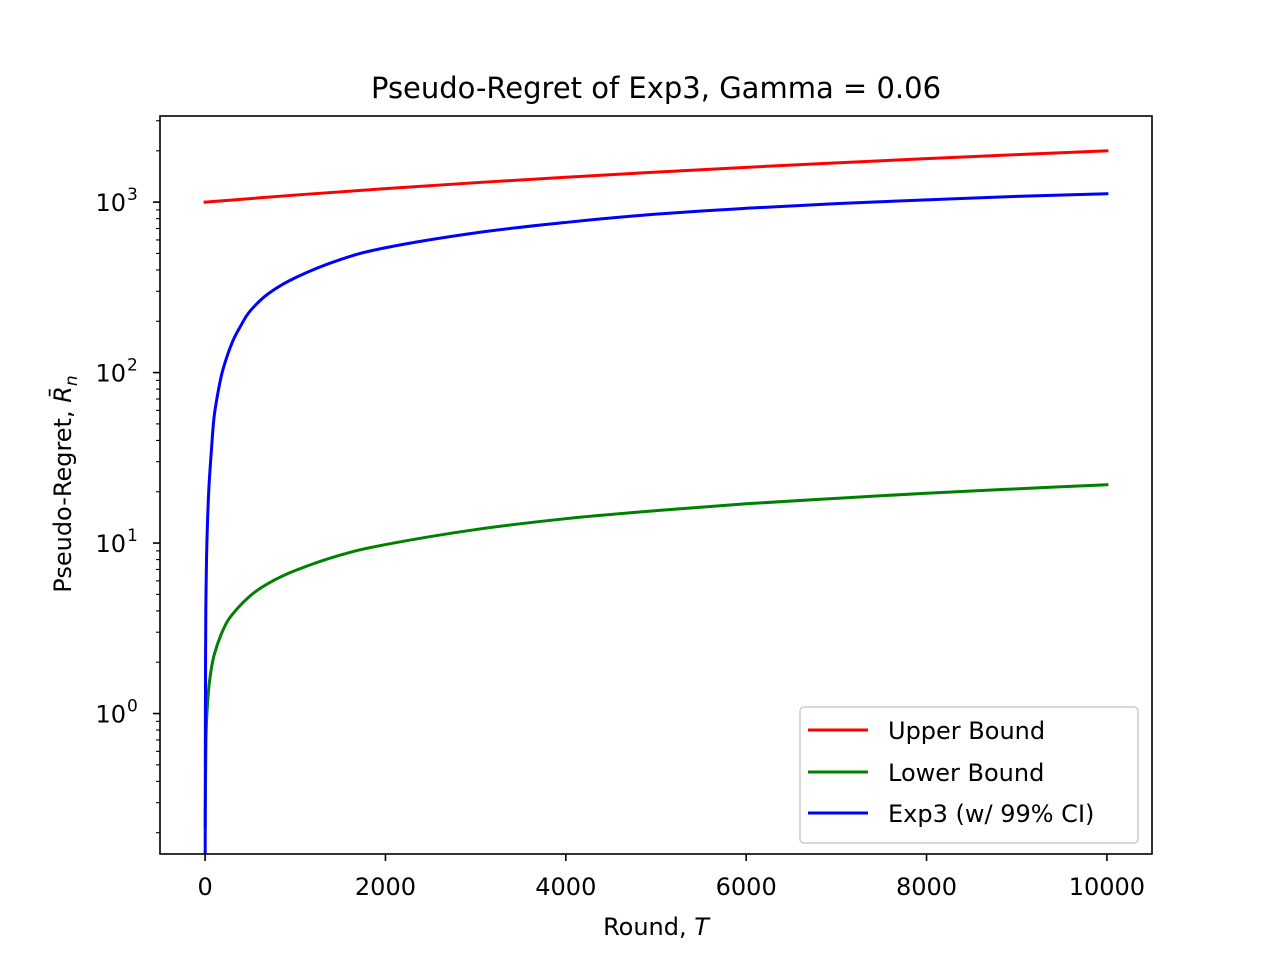 Image resolution: width=1280 pixels, height=960 pixels. What do you see at coordinates (966, 773) in the screenshot?
I see `legend-label-lower-bound: Lower Bound` at bounding box center [966, 773].